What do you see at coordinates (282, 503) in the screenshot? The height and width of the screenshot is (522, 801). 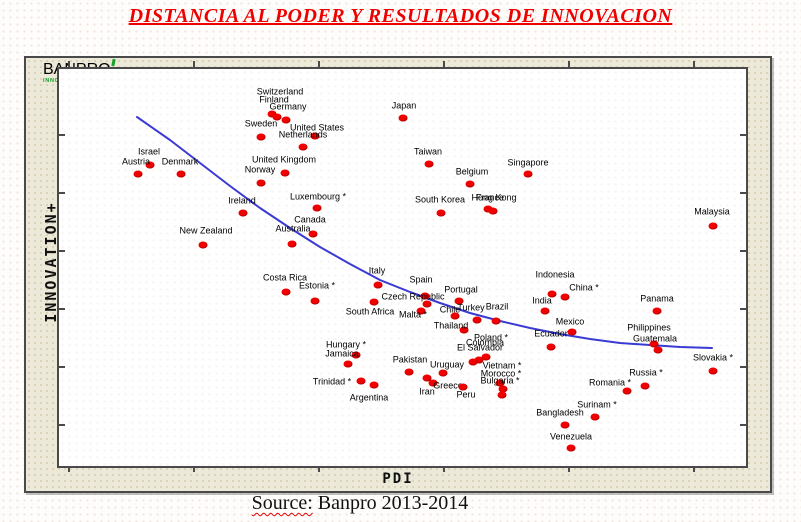 I see `source-label: Source:` at bounding box center [282, 503].